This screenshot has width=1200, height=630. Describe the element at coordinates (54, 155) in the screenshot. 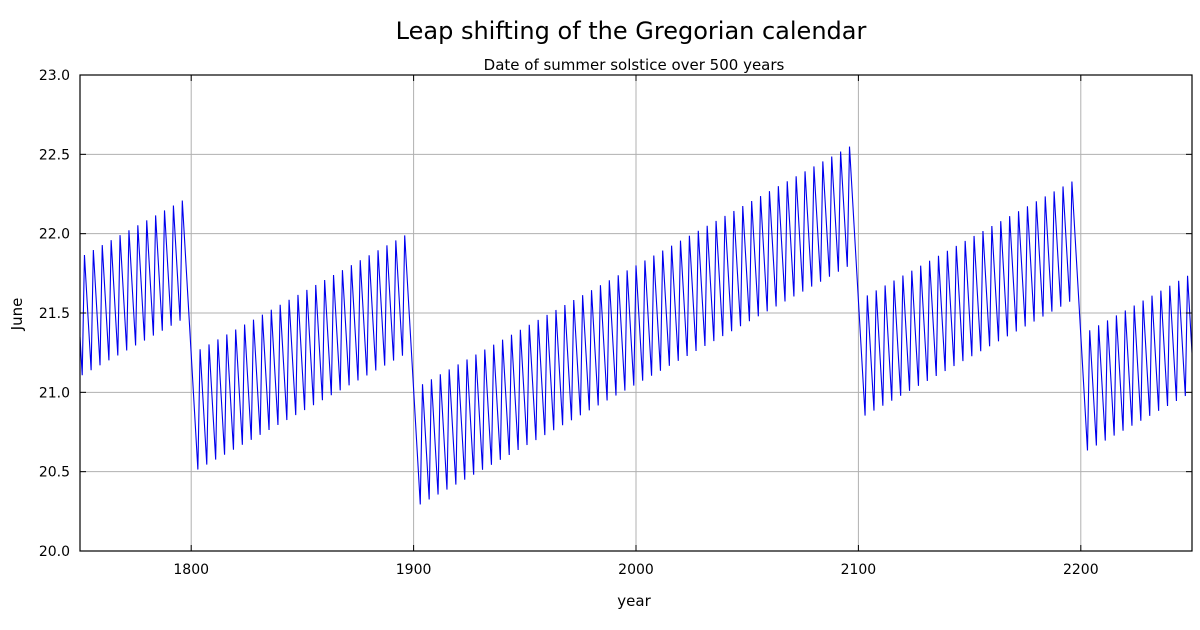

I see `y-tick-label: 22.5` at that location.